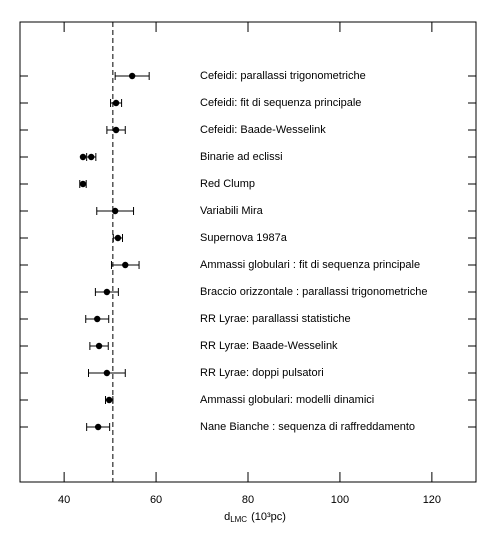  Describe the element at coordinates (262, 373) in the screenshot. I see `row-label: RR Lyrae: doppi pulsatori` at that location.